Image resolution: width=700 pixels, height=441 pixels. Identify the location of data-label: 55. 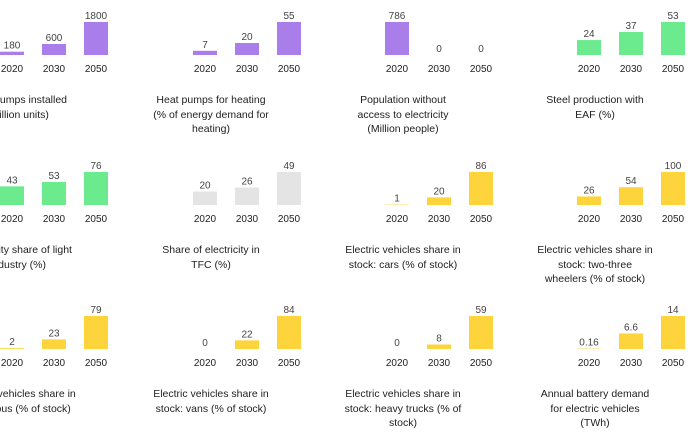
(289, 16).